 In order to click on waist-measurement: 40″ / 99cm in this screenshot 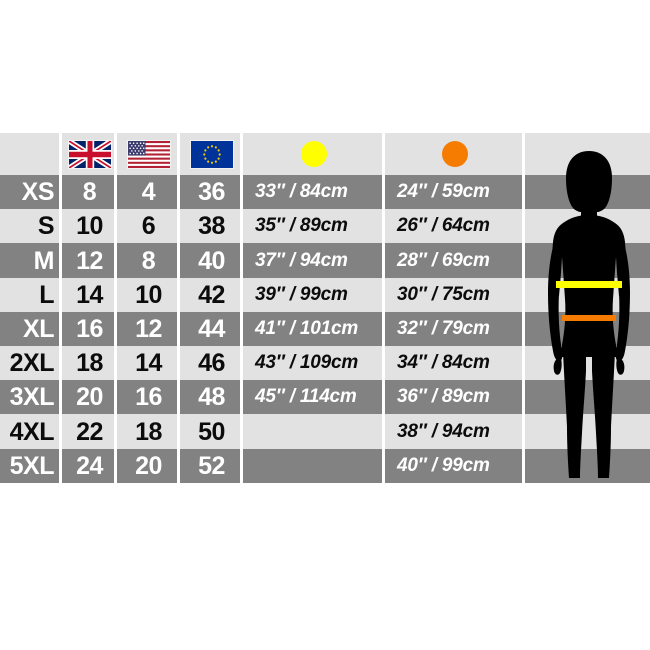, I will do `click(443, 465)`.